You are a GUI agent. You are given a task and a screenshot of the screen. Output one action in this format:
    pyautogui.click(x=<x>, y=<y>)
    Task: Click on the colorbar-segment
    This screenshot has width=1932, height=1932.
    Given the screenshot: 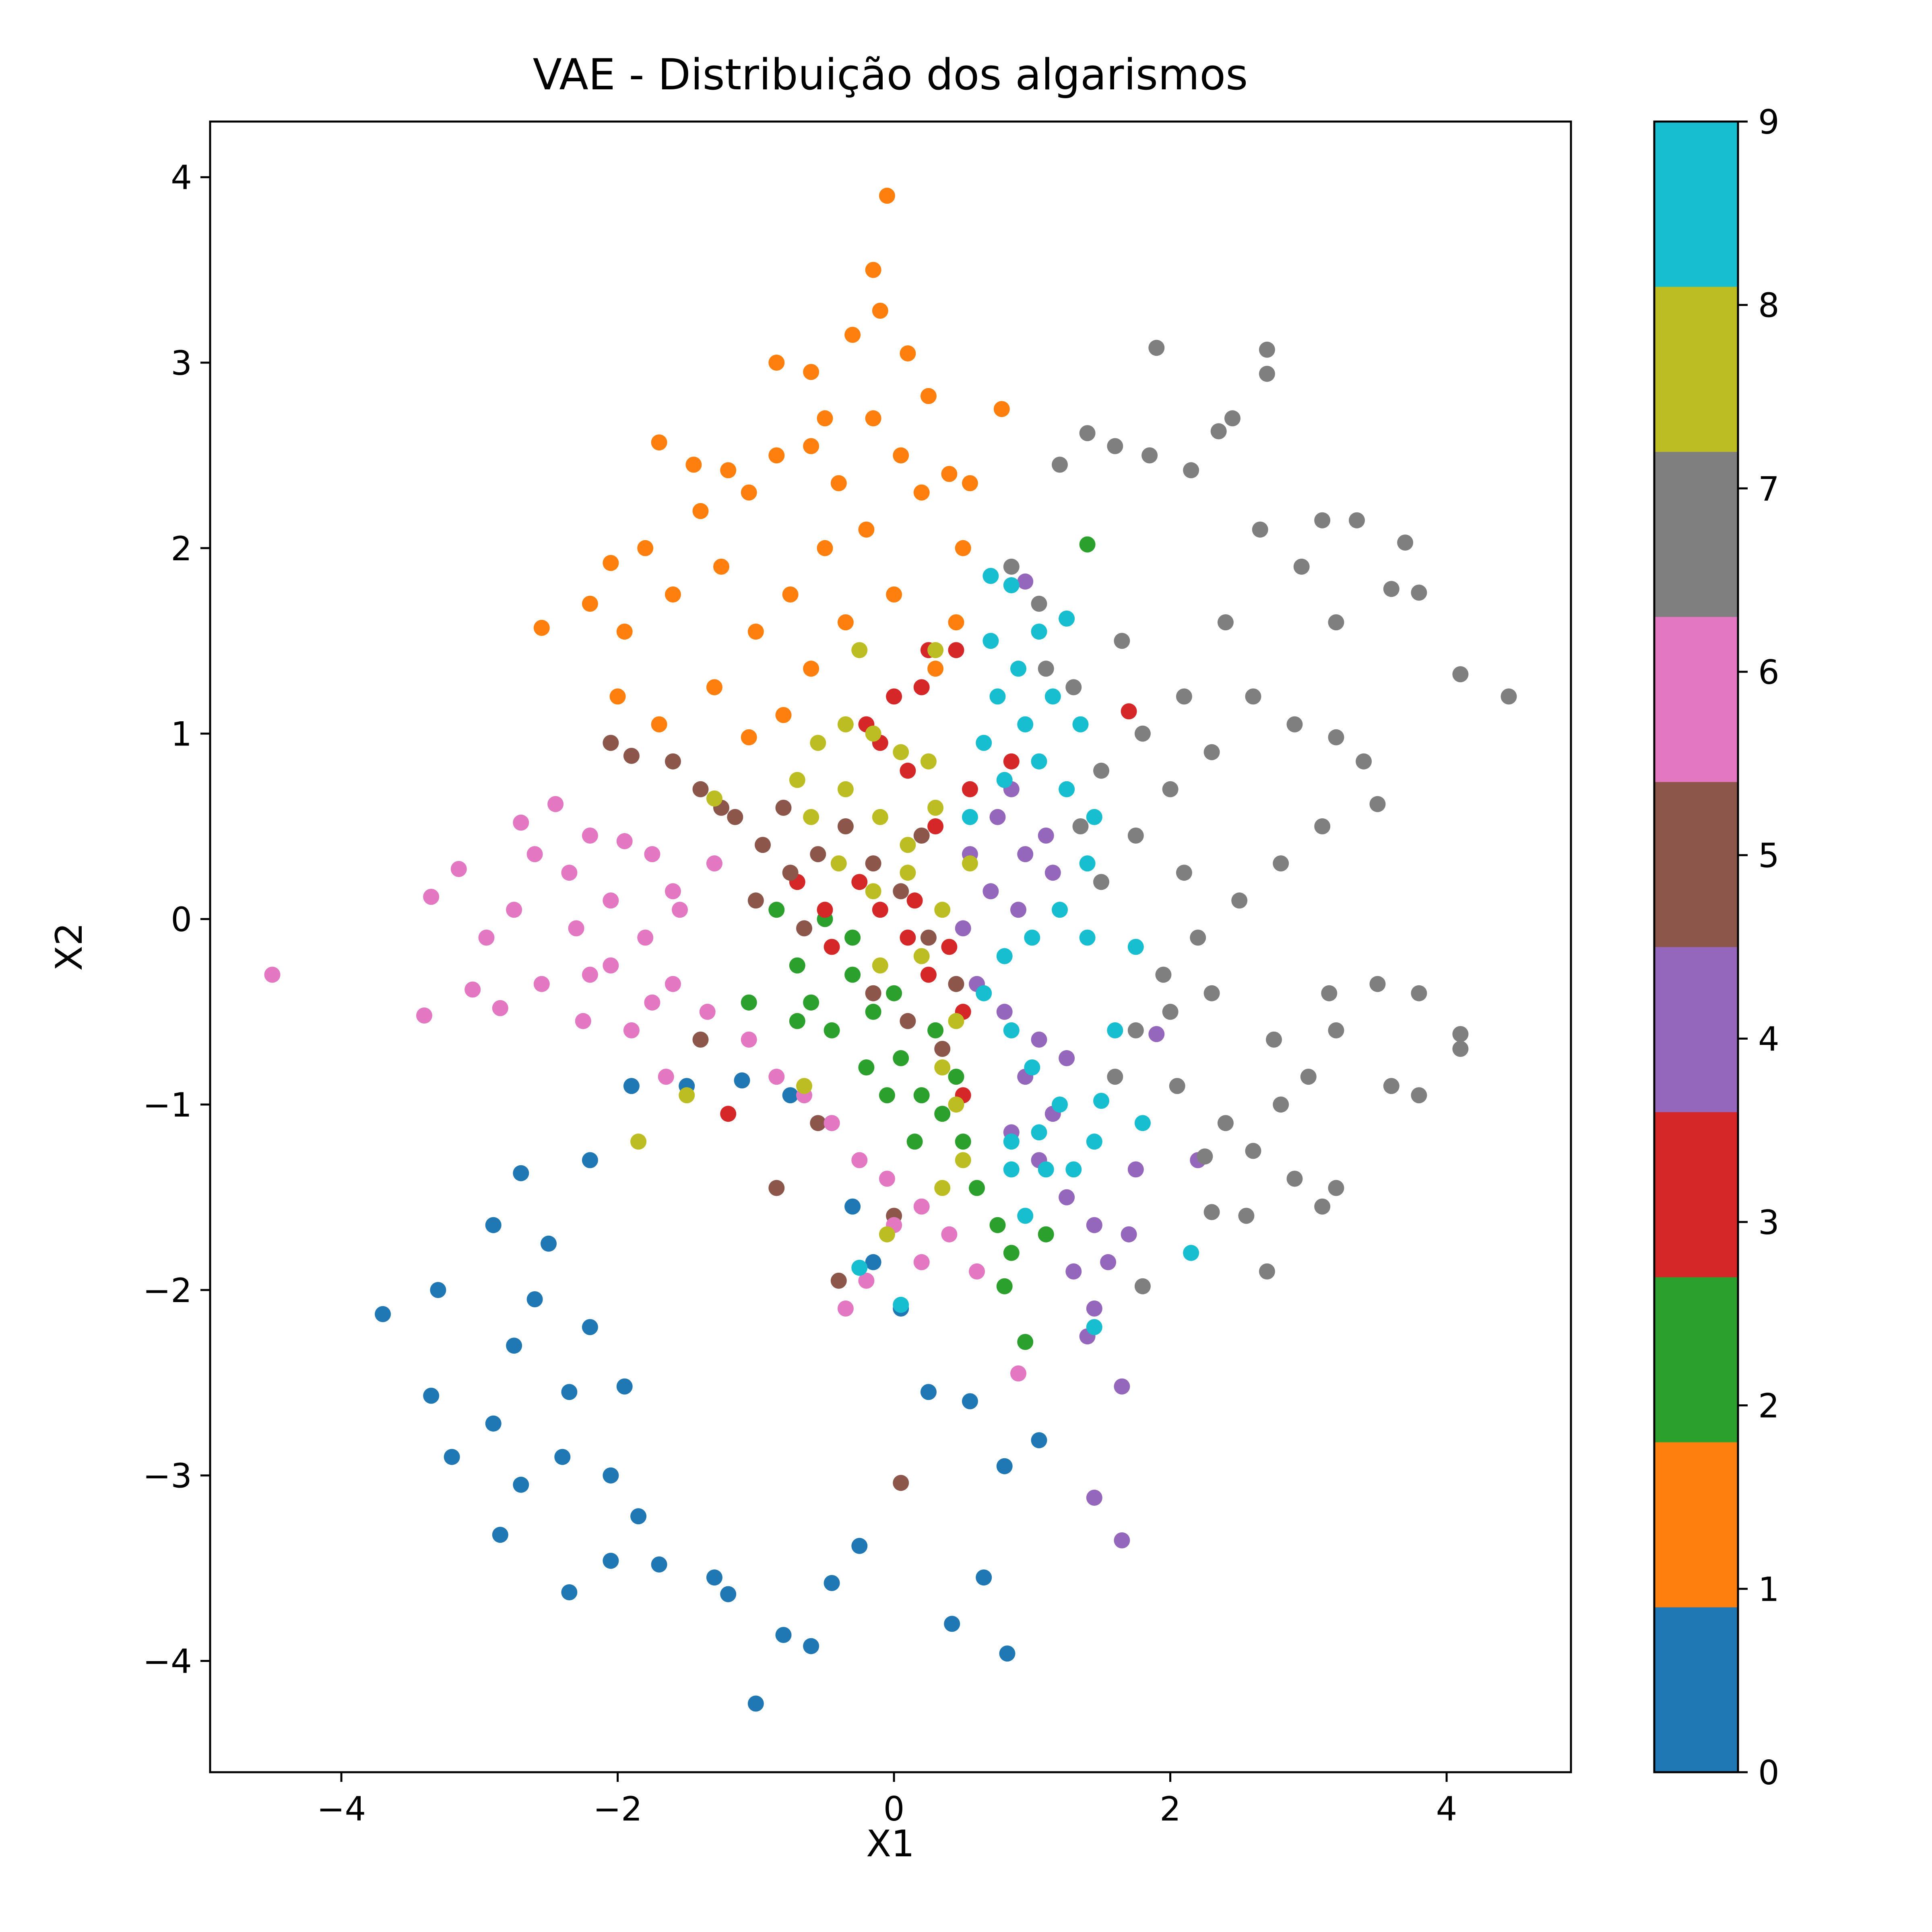 What is the action you would take?
    pyautogui.click(x=1696, y=1360)
    